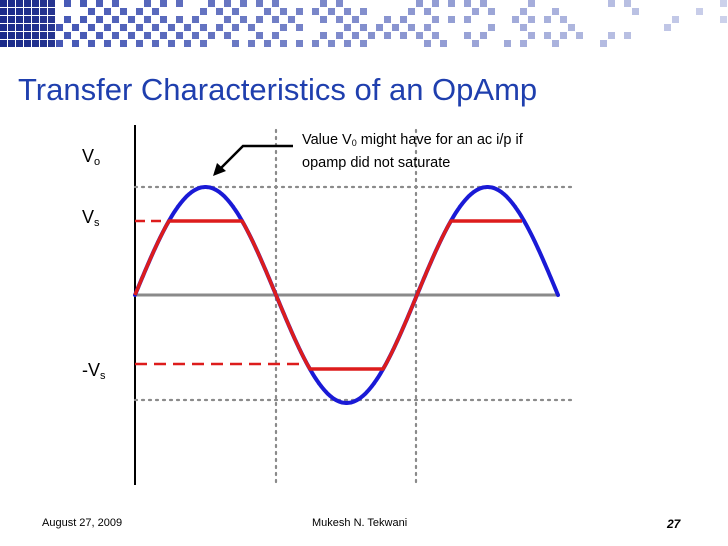 The height and width of the screenshot is (546, 728). Describe the element at coordinates (673, 524) in the screenshot. I see `page-number: 27` at that location.